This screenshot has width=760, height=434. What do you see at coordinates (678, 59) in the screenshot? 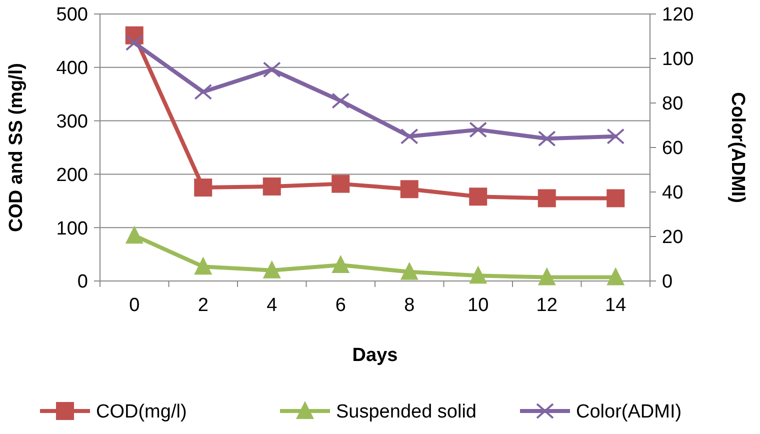
I see `y2-tick-label: 100` at bounding box center [678, 59].